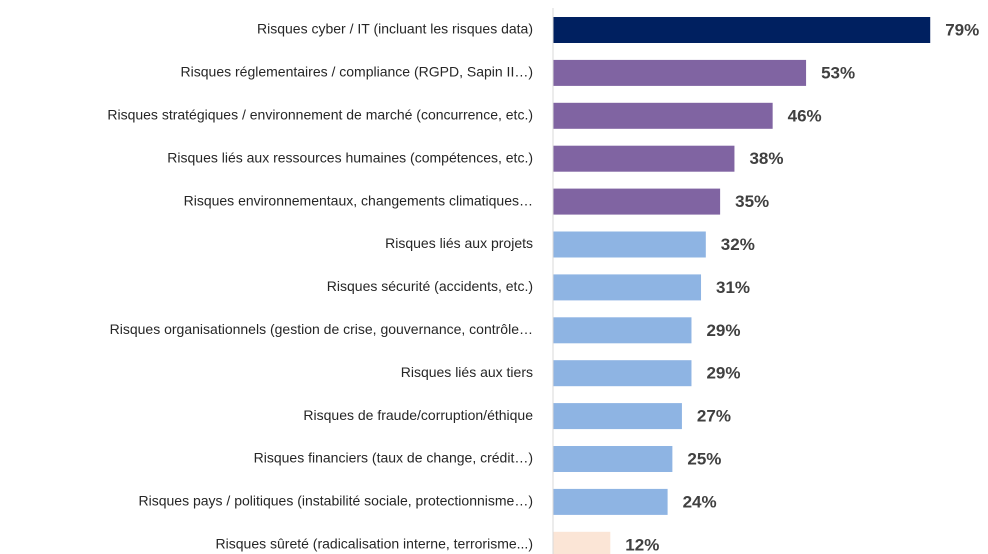  Describe the element at coordinates (700, 501) in the screenshot. I see `value-label: 24%` at that location.